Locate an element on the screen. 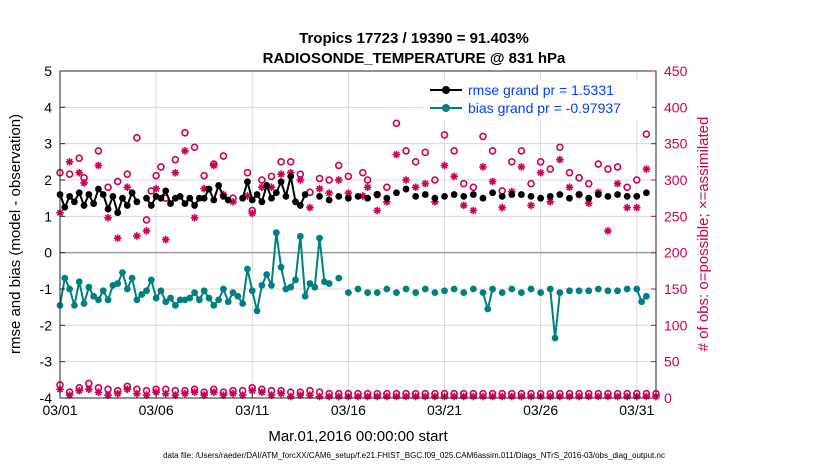 This screenshot has height=470, width=830. legend-bias-label: bias grand pr = -0.97937 is located at coordinates (544, 108).